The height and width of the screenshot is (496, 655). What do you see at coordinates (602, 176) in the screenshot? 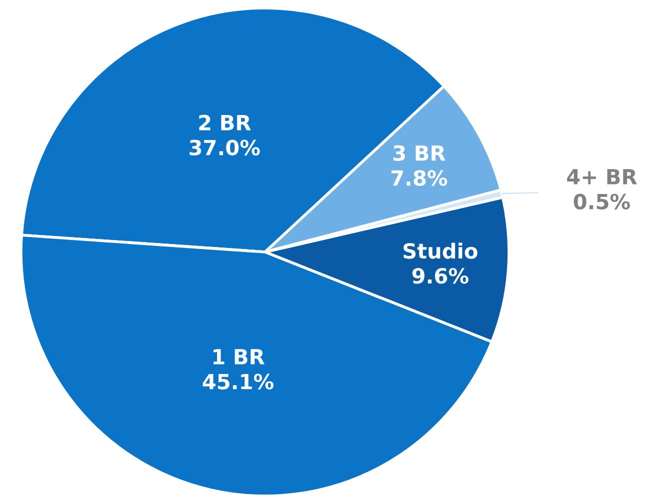
I see `slice-label: 4+ BR` at bounding box center [602, 176].